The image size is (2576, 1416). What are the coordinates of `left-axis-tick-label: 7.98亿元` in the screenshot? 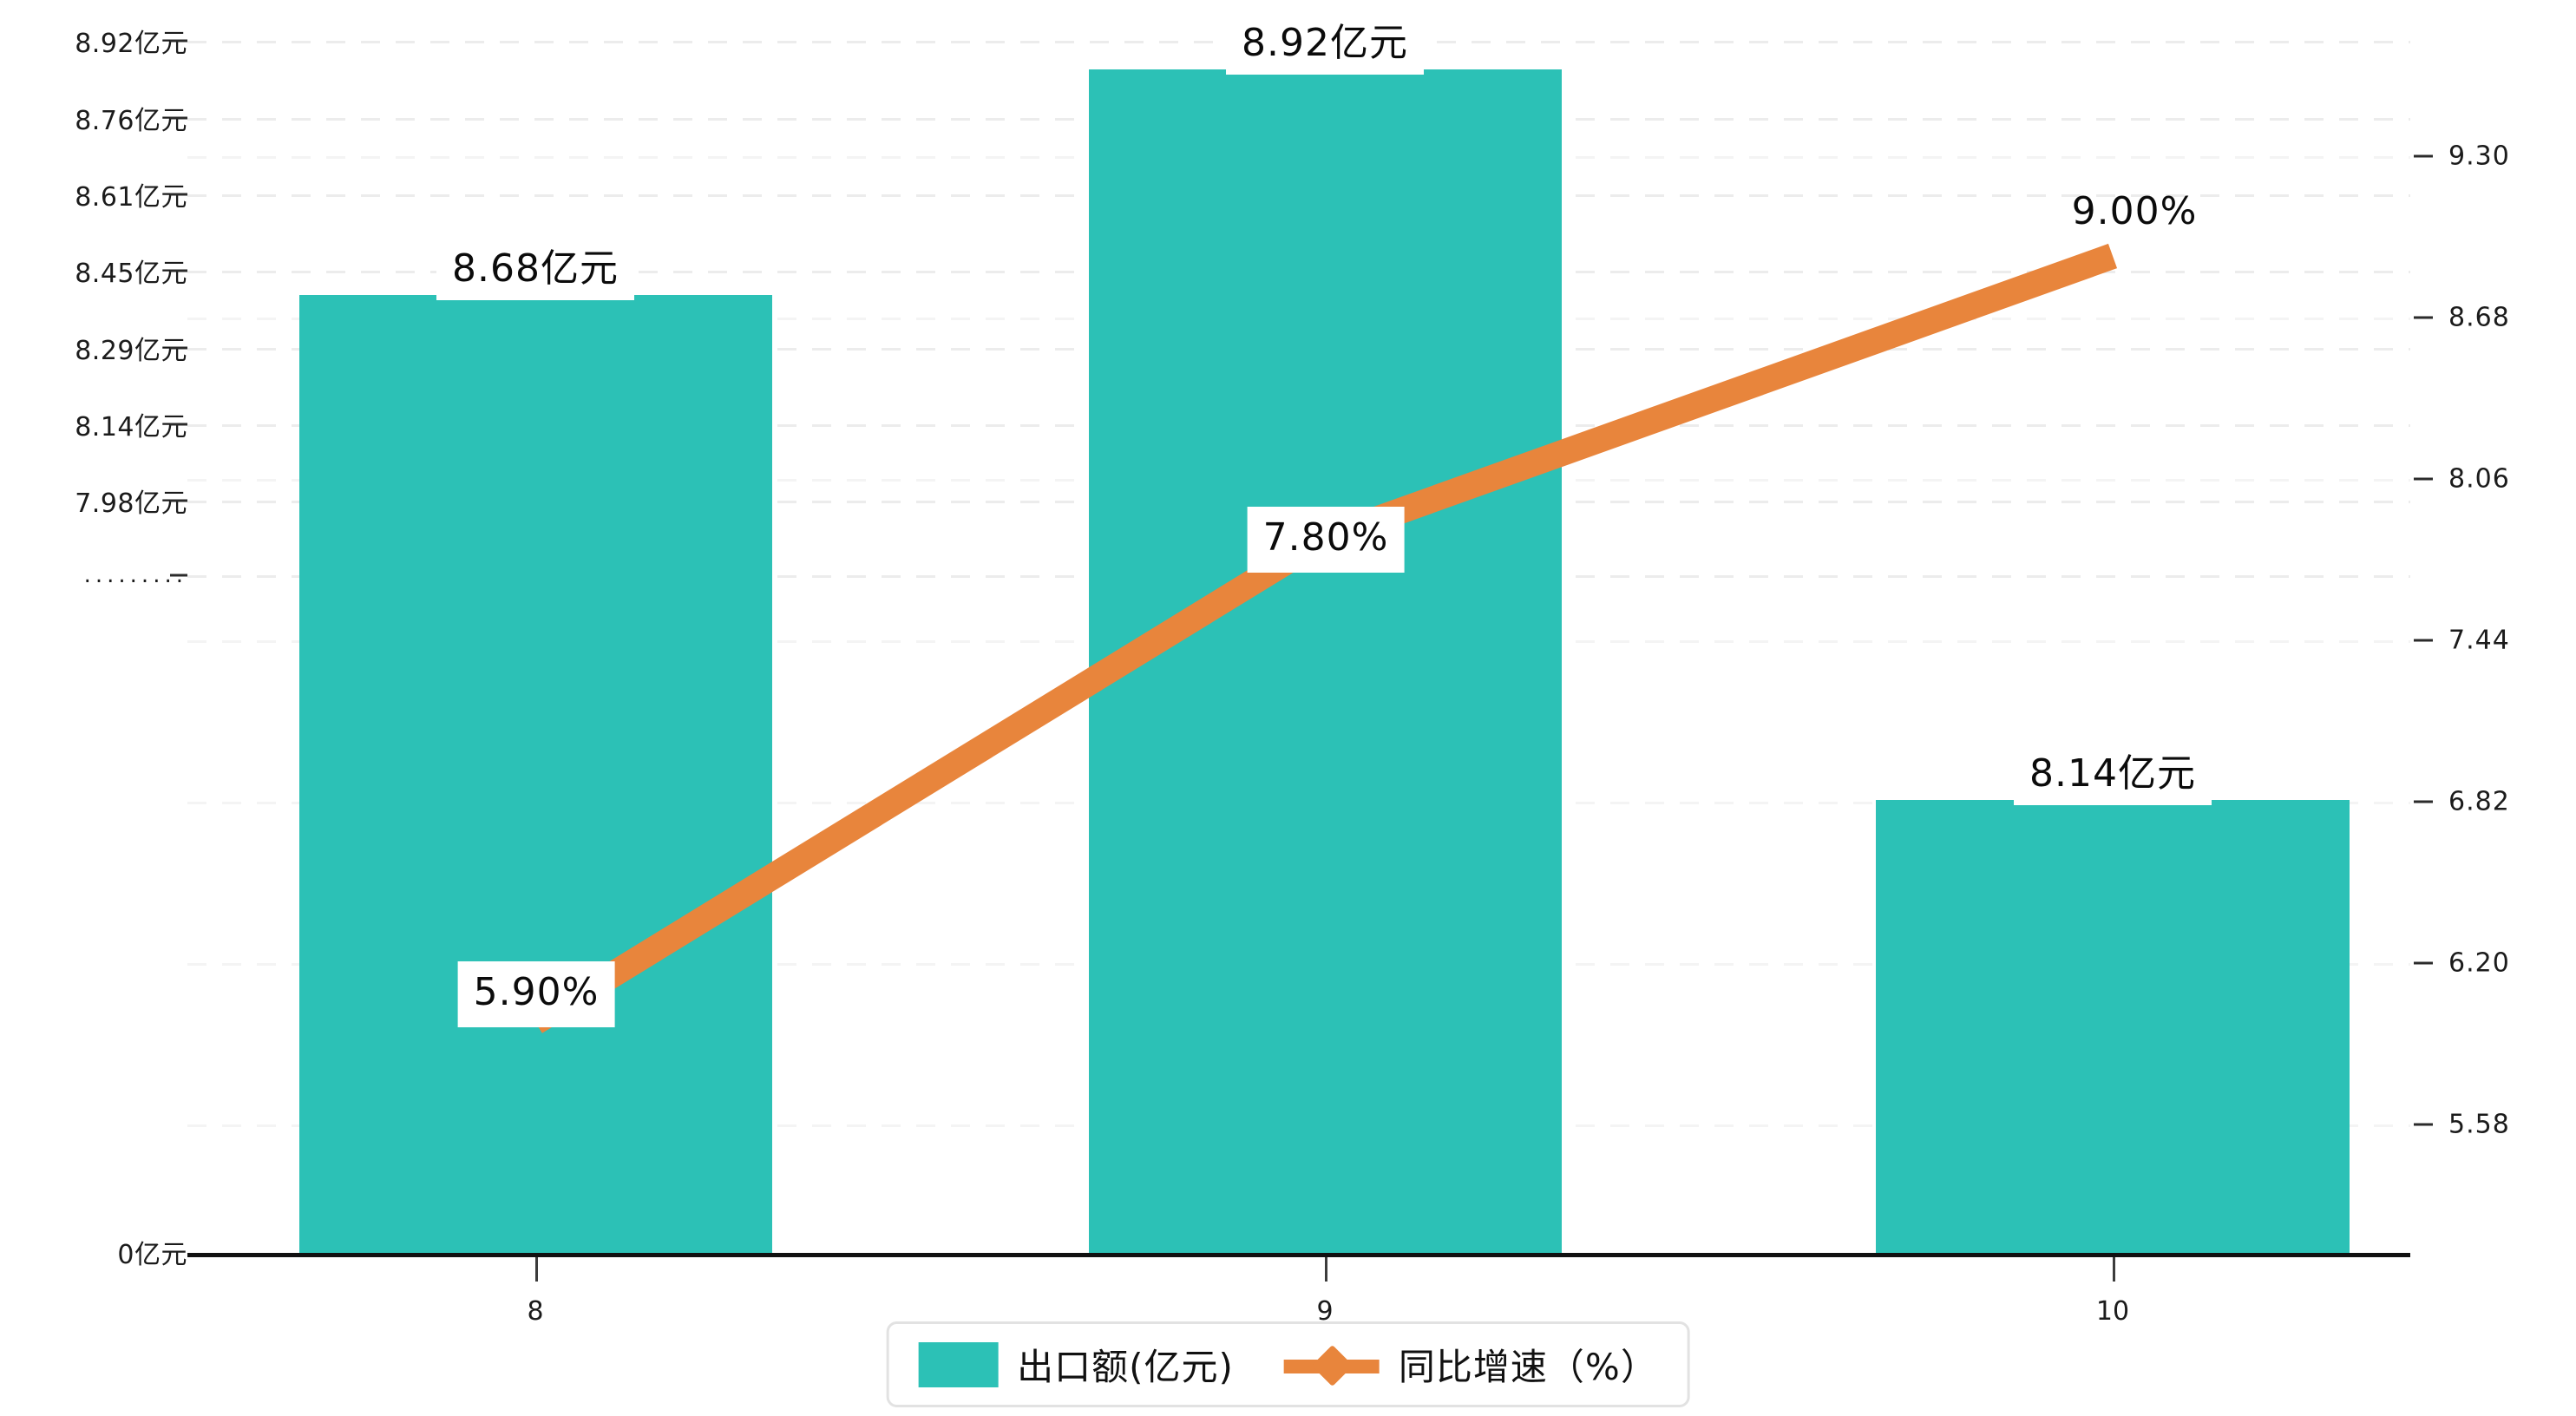 It's located at (131, 504).